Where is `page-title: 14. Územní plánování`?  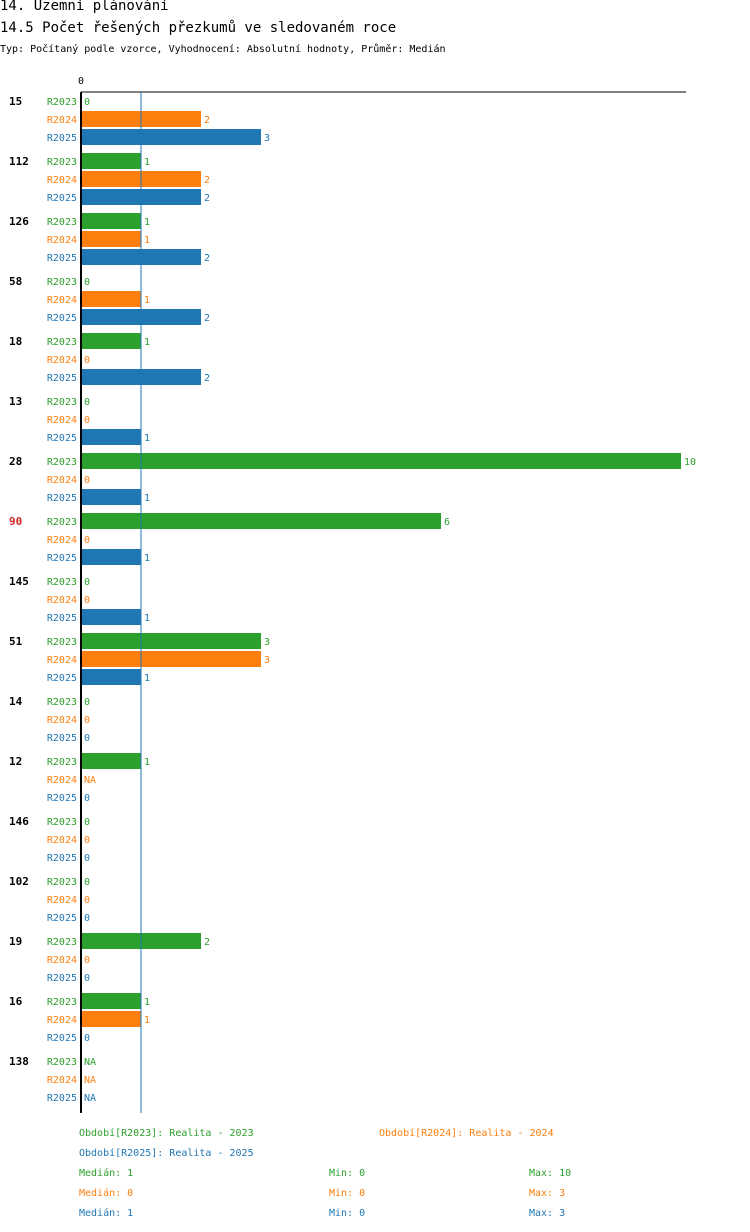 page-title: 14. Územní plánování is located at coordinates (84, 7).